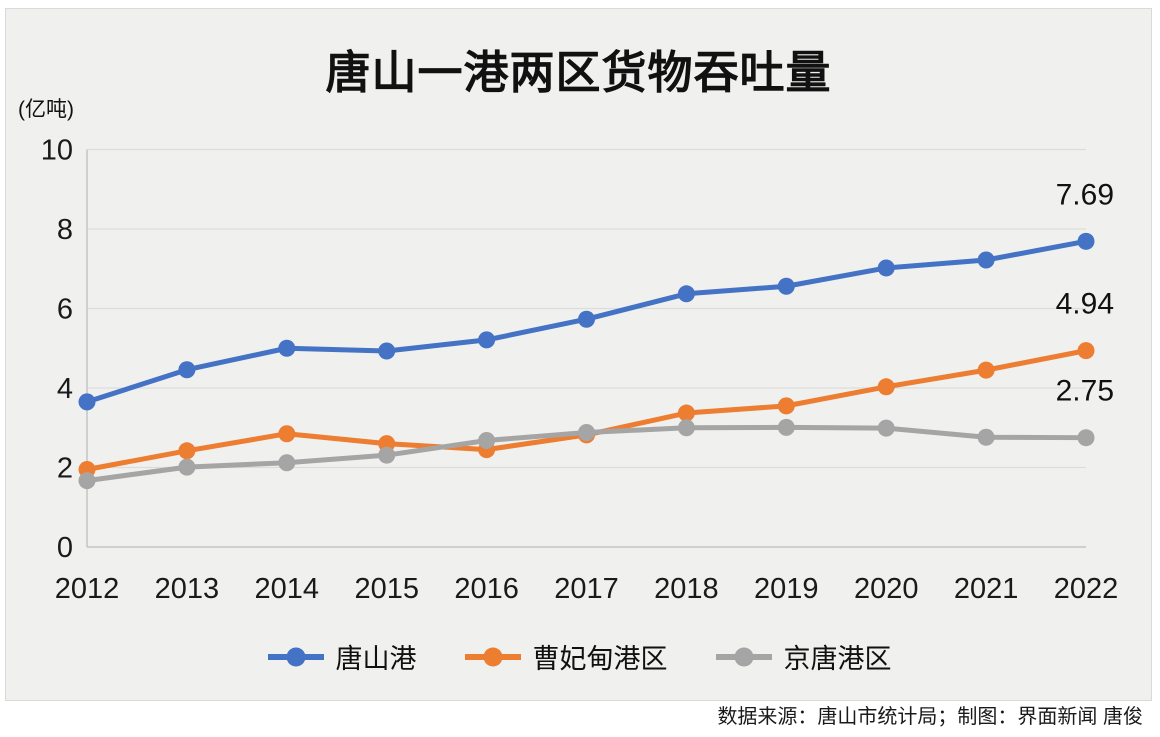  What do you see at coordinates (1085, 391) in the screenshot?
I see `end-value-label-2: 2.75` at bounding box center [1085, 391].